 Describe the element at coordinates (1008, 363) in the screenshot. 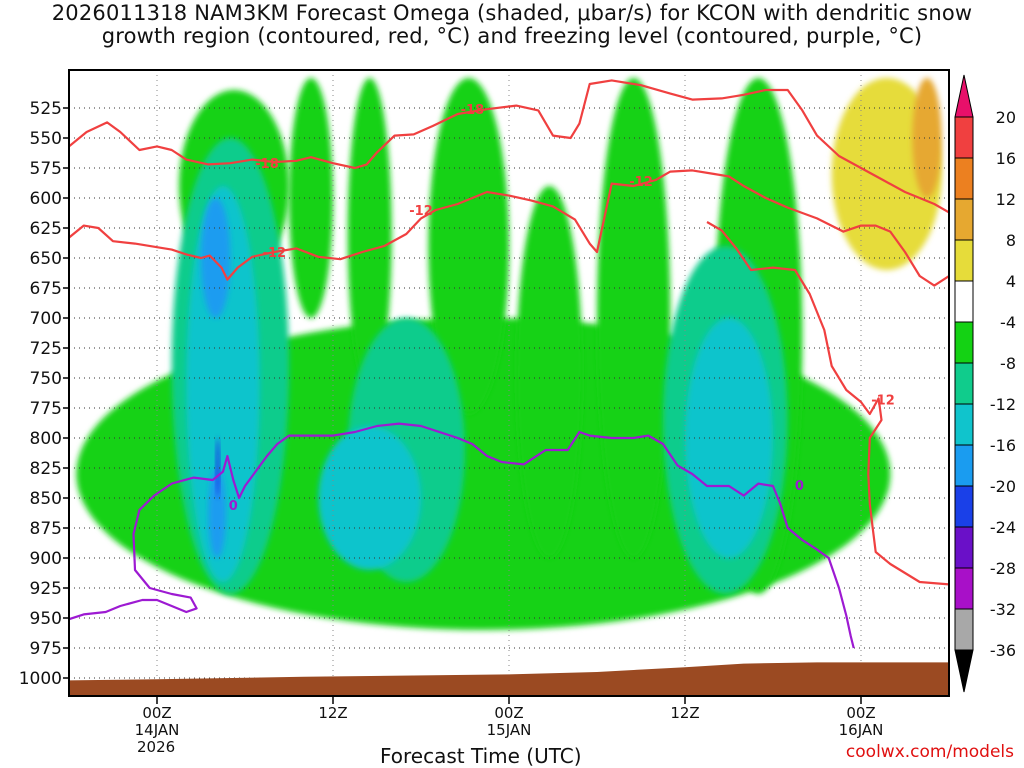

I see `colorbar-label: -8` at that location.